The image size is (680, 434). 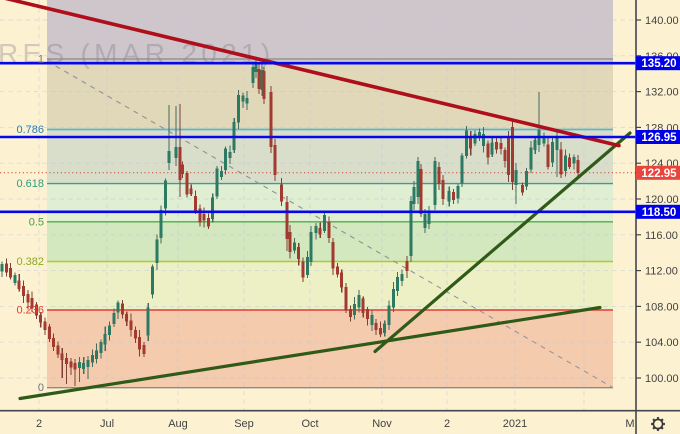 I want to click on svg-text: 122.95, so click(x=659, y=174).